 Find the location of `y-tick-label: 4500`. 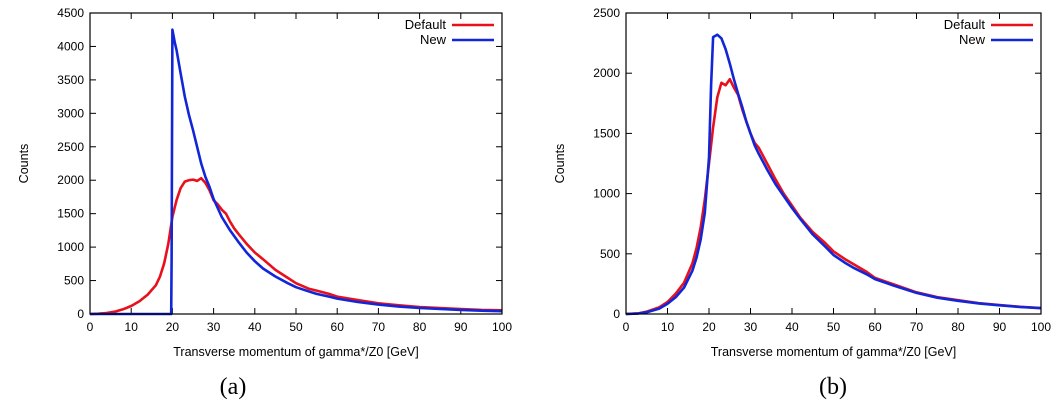

y-tick-label: 4500 is located at coordinates (70, 13).